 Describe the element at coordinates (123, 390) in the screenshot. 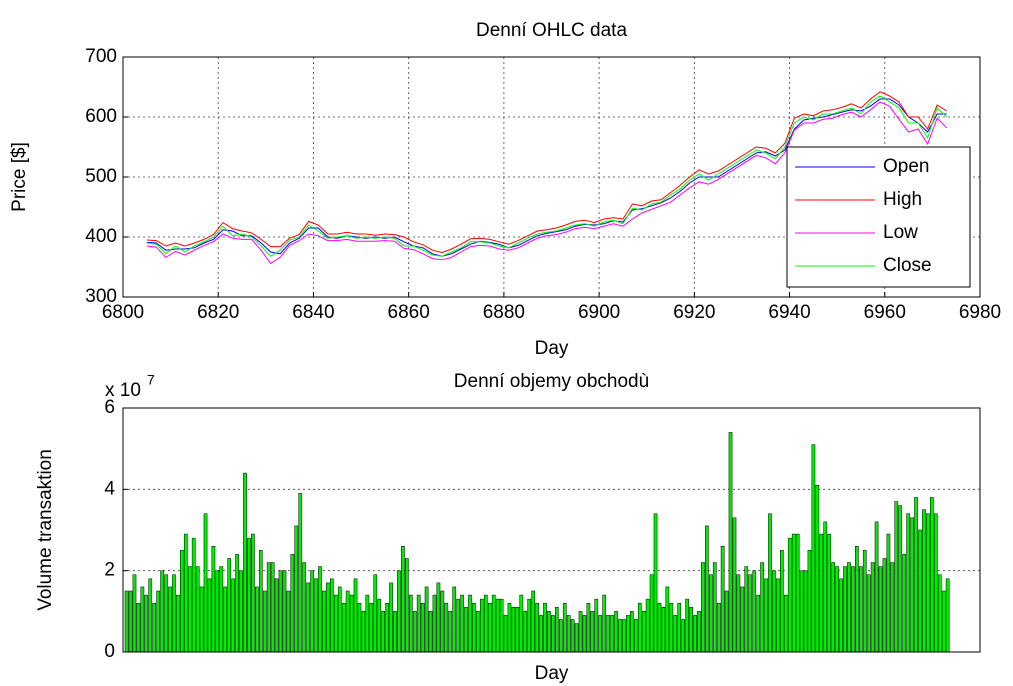

I see `scale-label: x 10` at that location.